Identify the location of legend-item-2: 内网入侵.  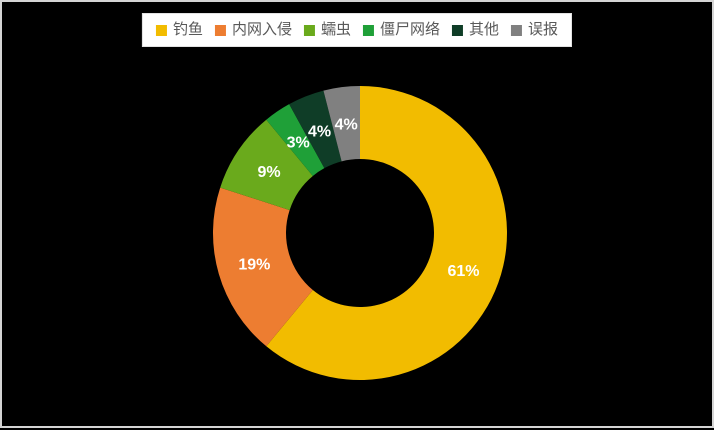
(253, 30).